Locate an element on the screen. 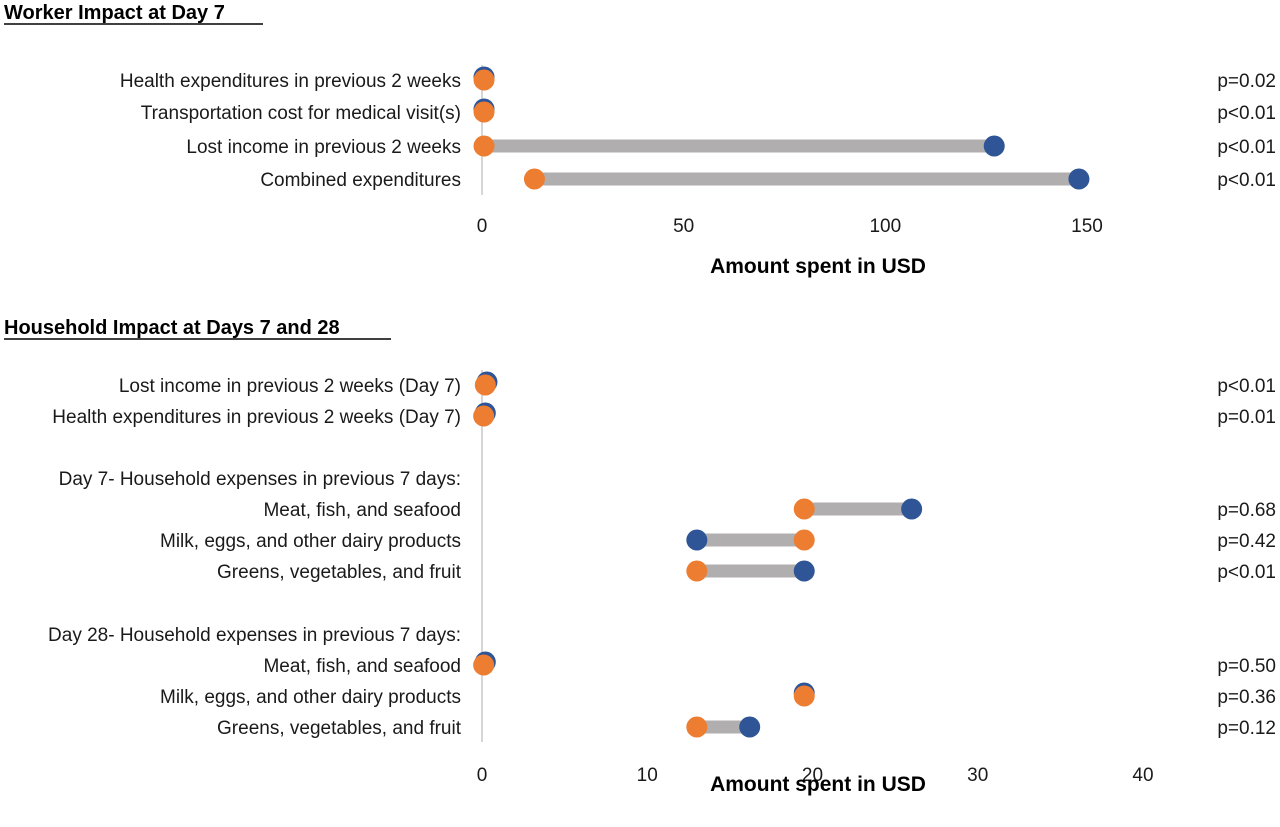 The height and width of the screenshot is (827, 1280). worker-category-label: Transportation cost for medical visit(s) is located at coordinates (301, 113).